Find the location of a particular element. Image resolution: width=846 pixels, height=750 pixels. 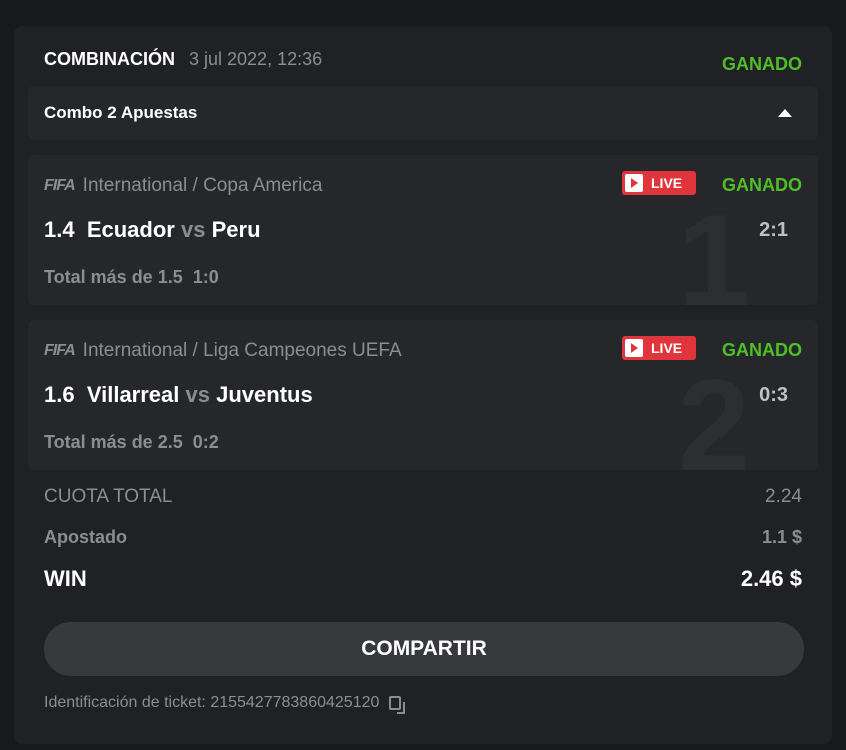

league-name: International / Copa America is located at coordinates (202, 185).